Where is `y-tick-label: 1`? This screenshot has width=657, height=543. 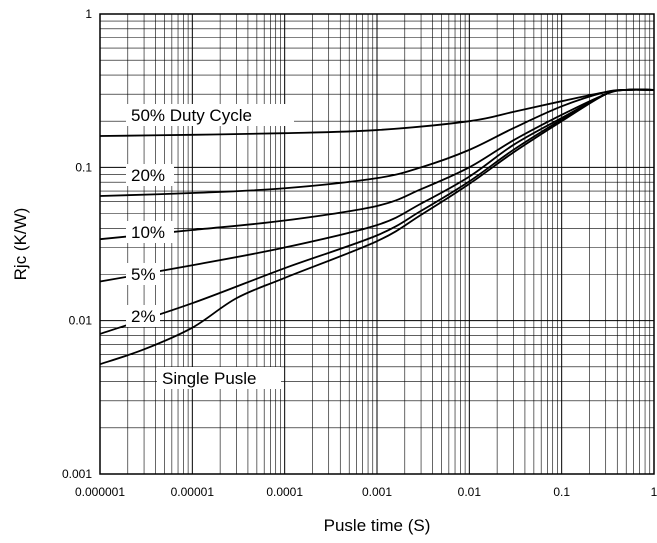
y-tick-label: 1 is located at coordinates (88, 14).